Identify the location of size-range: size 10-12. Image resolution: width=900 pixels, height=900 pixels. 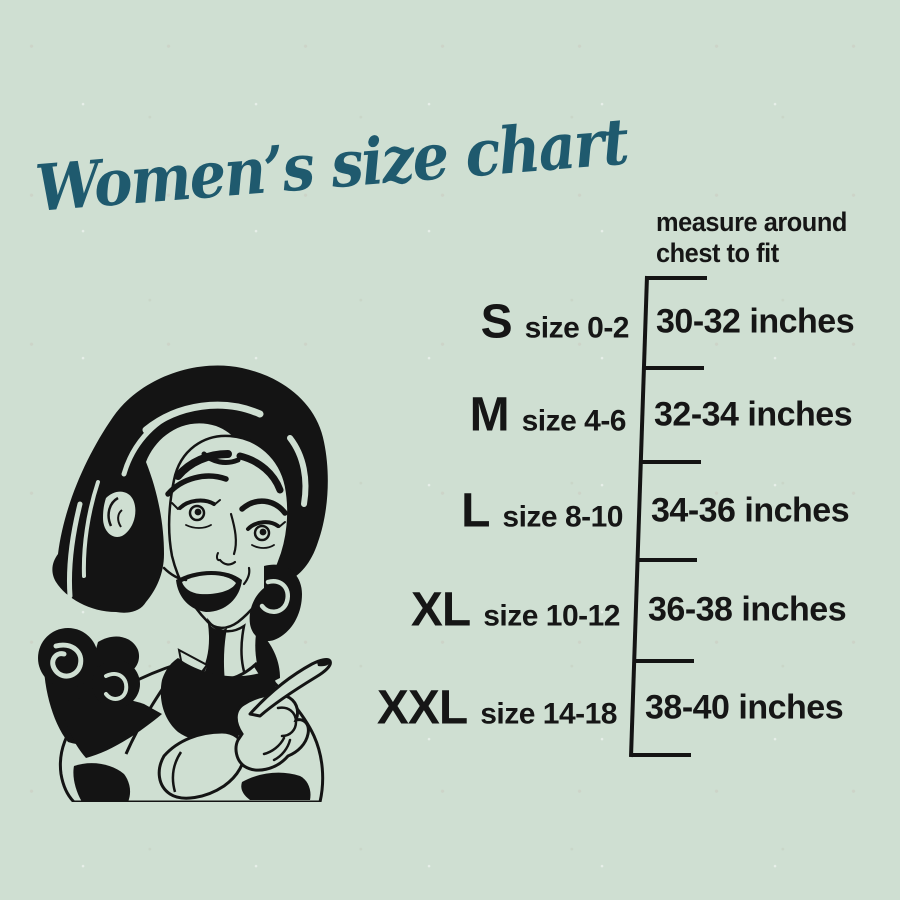
(551, 616).